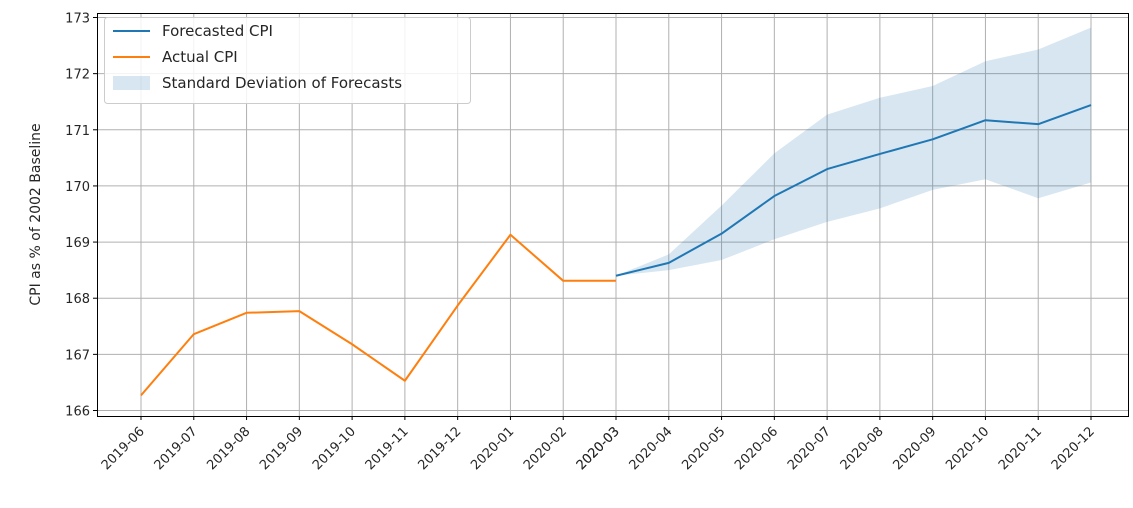 This screenshot has width=1133, height=508. What do you see at coordinates (77, 187) in the screenshot?
I see `y-tick-label: 170` at bounding box center [77, 187].